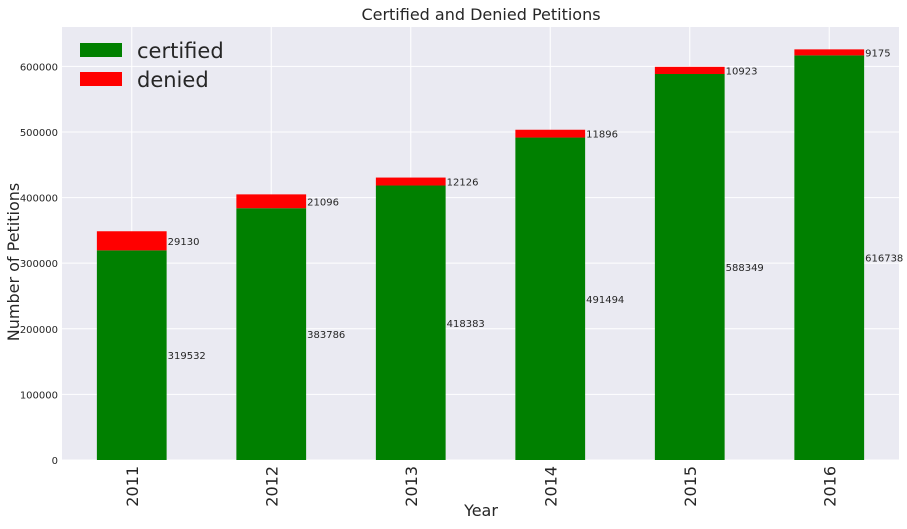  What do you see at coordinates (829, 486) in the screenshot?
I see `x-tick-label: 2016` at bounding box center [829, 486].